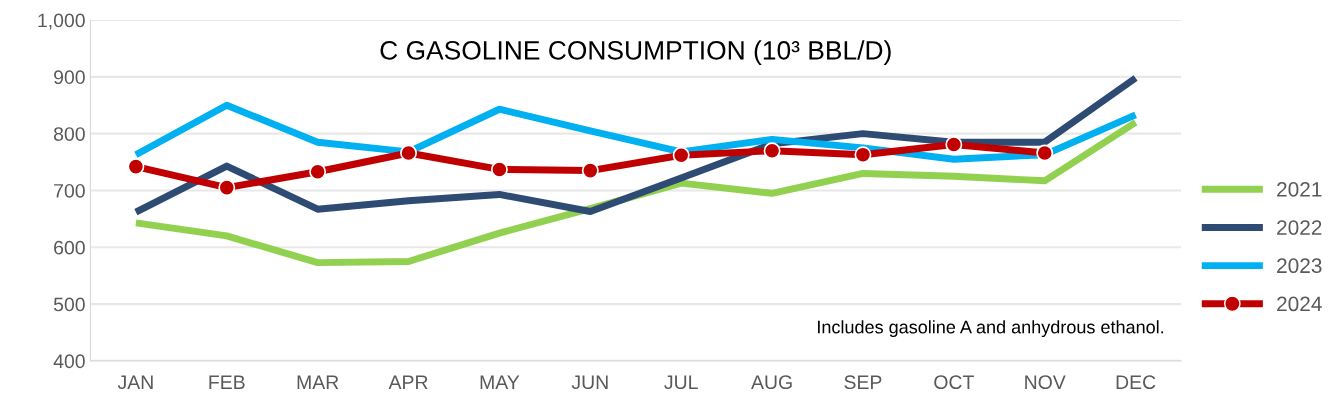 The width and height of the screenshot is (1330, 401). Describe the element at coordinates (771, 382) in the screenshot. I see `x-tick-label: AUG` at that location.